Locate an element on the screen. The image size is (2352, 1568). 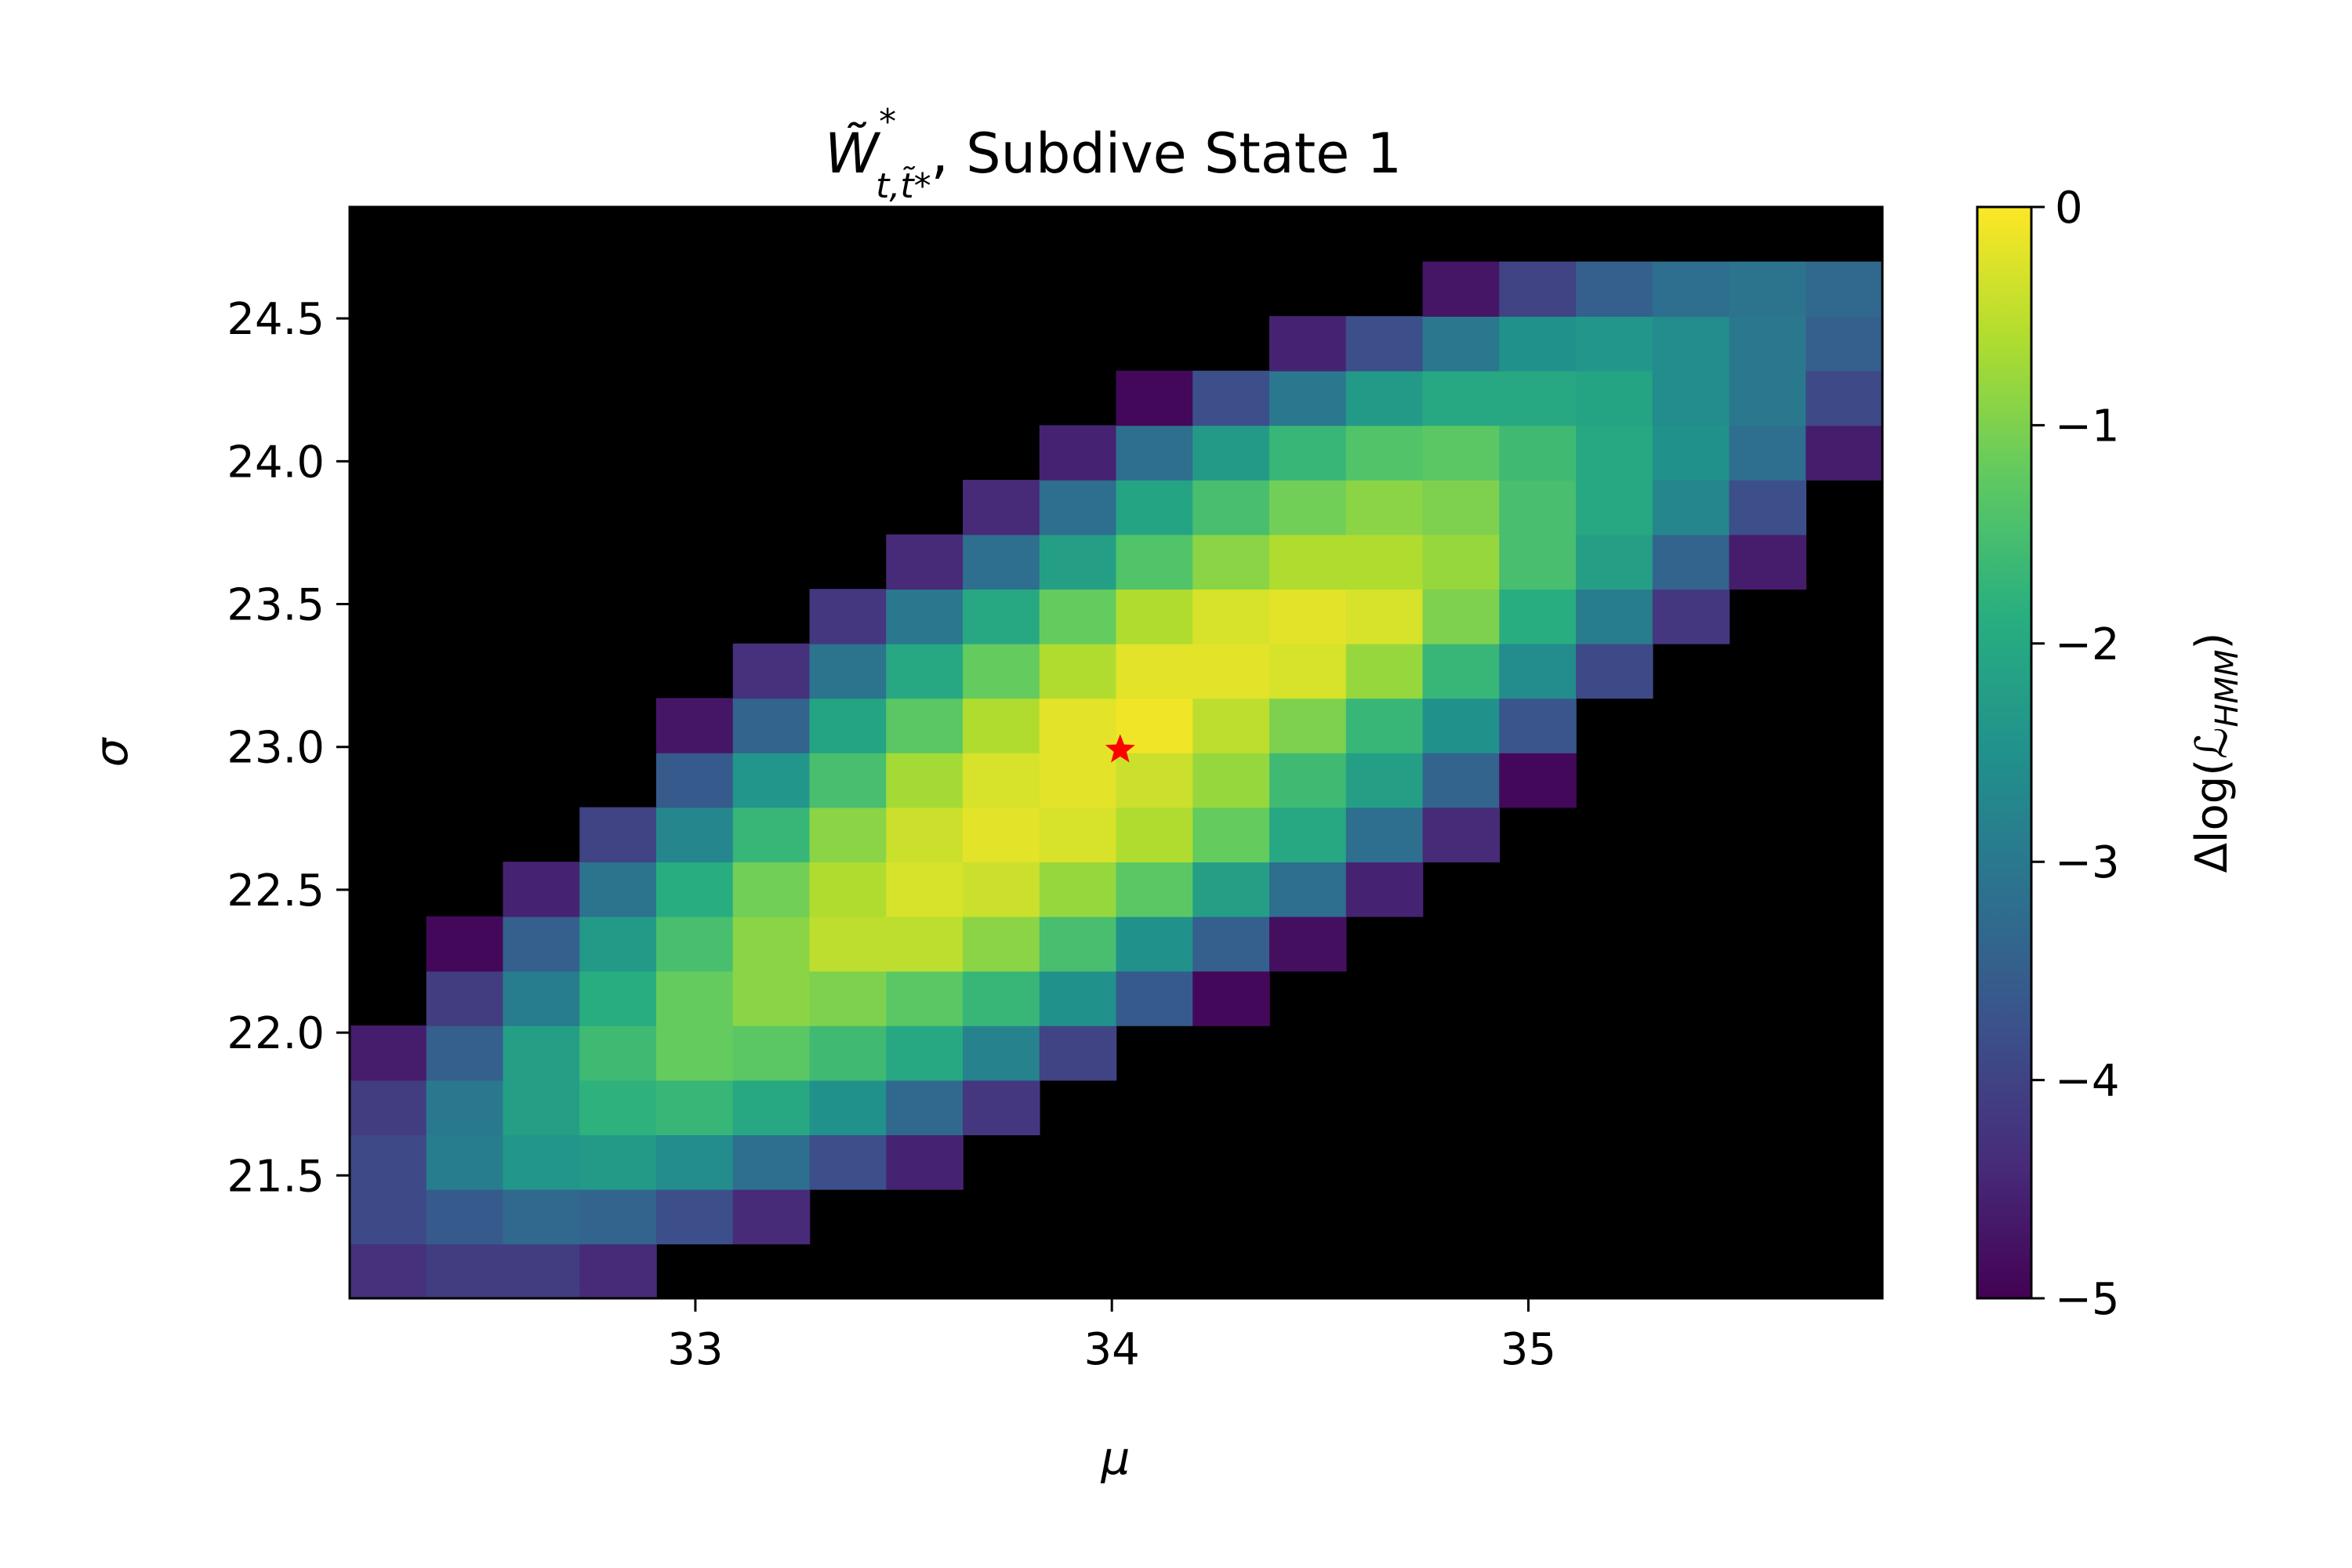
title-superscript: * is located at coordinates (887, 122).